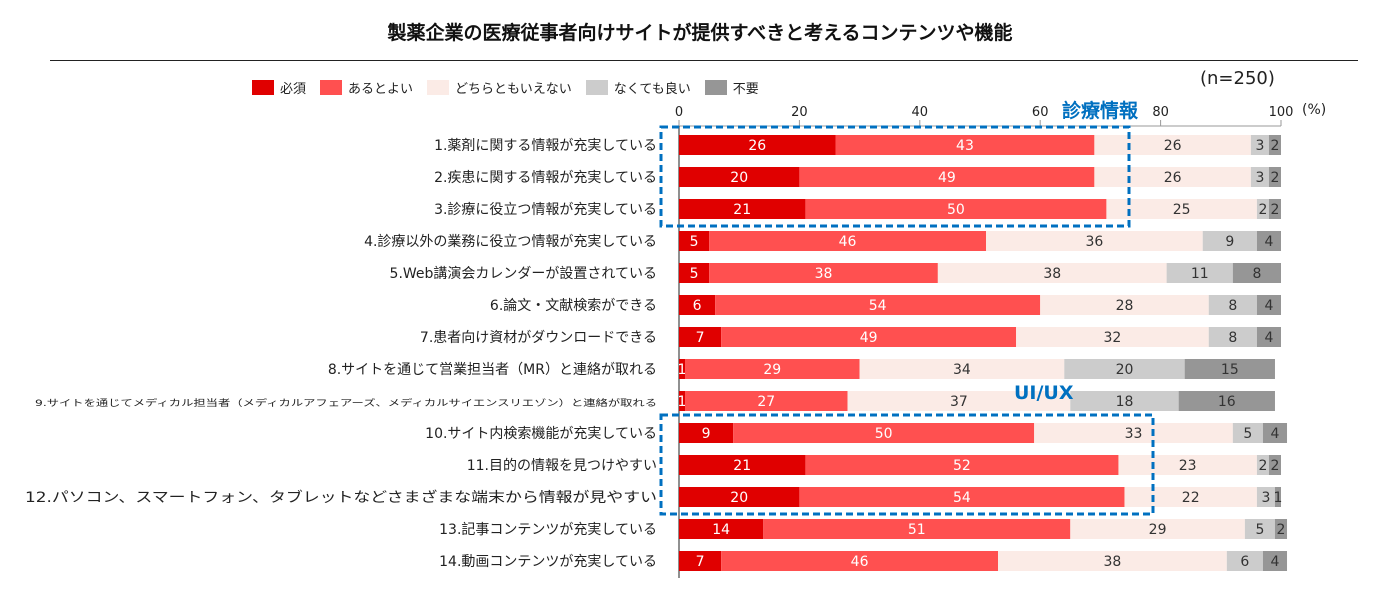 Image resolution: width=1400 pixels, height=595 pixels. What do you see at coordinates (279, 87) in the screenshot?
I see `legend-item: 必須` at bounding box center [279, 87].